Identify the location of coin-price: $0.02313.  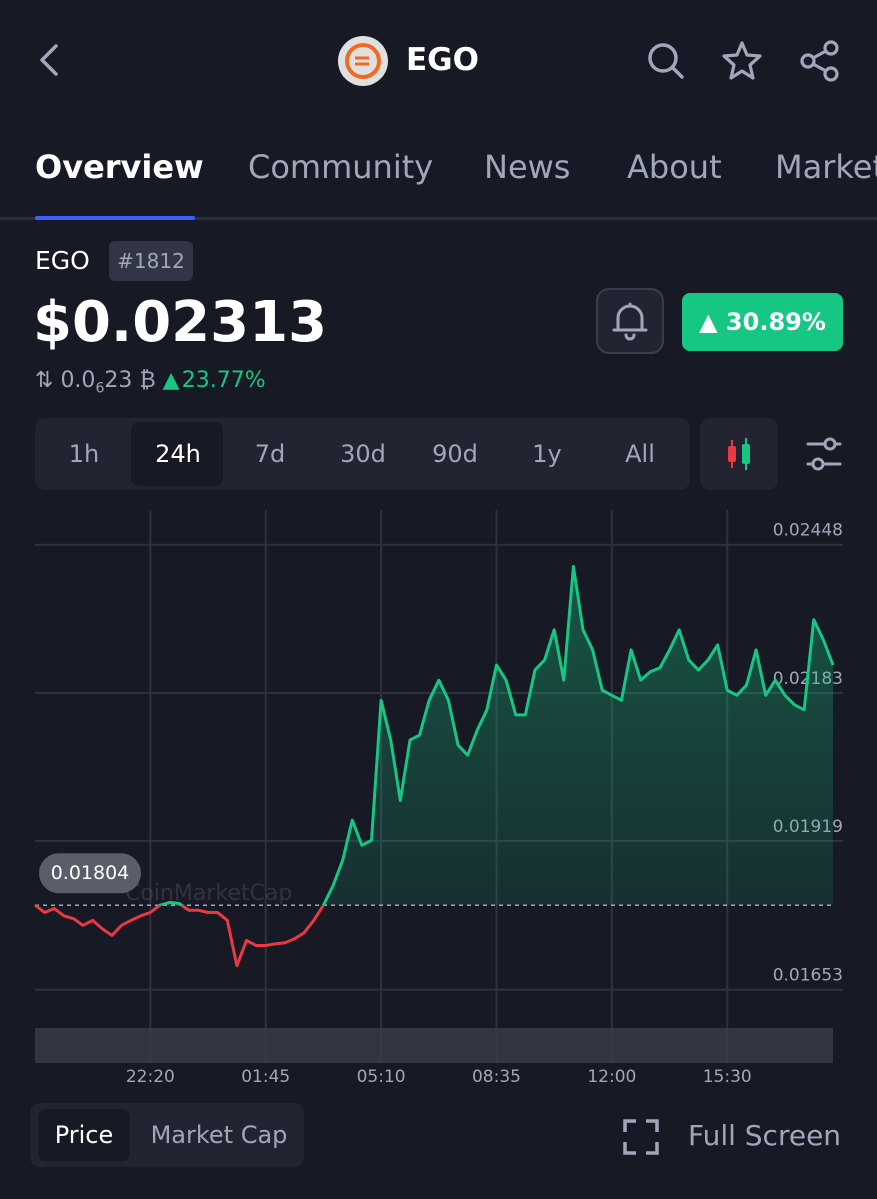
(180, 322).